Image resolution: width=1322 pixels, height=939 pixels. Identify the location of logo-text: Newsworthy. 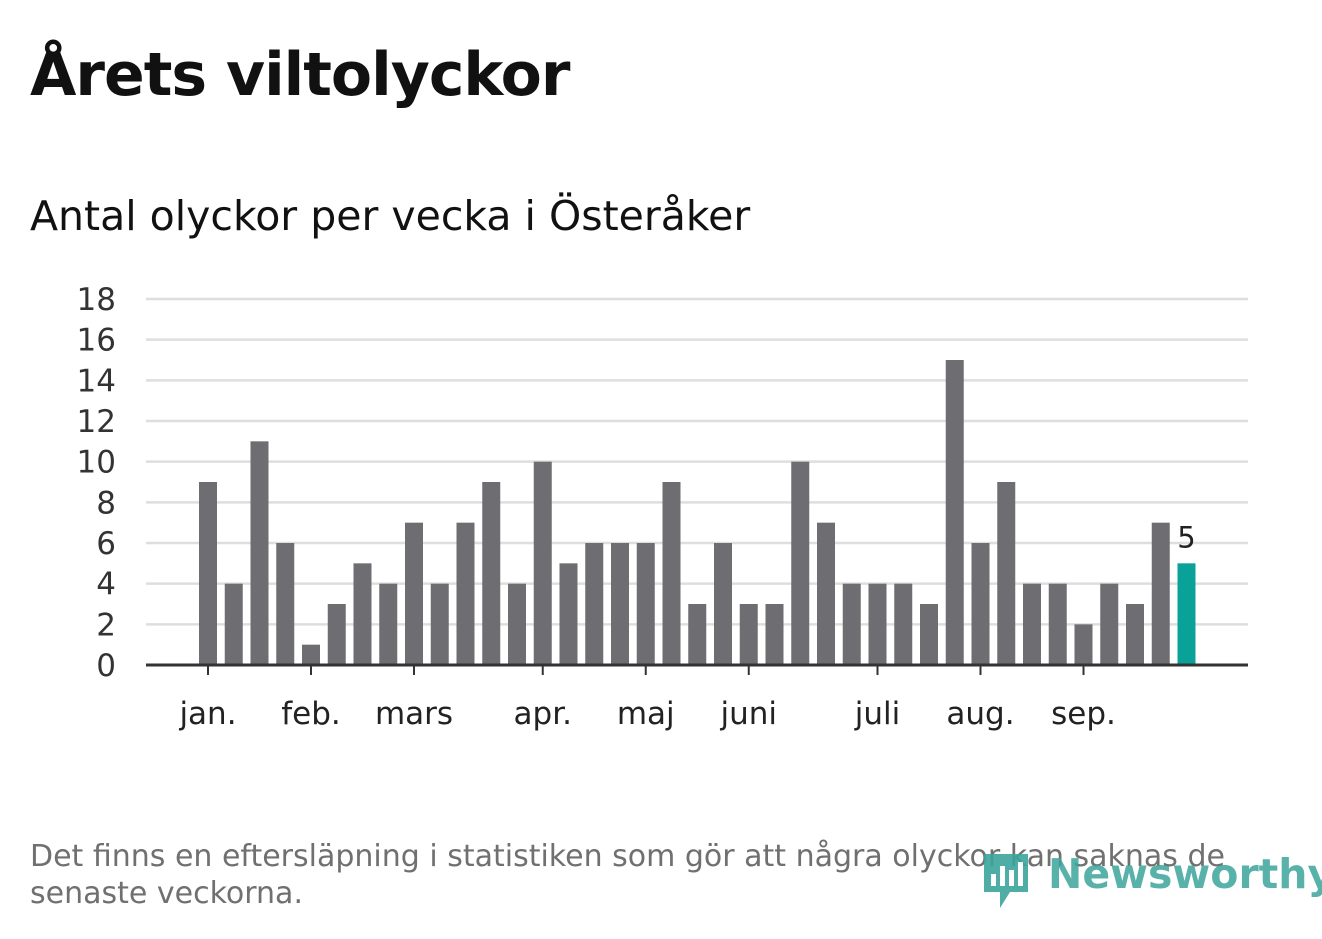
(1185, 874).